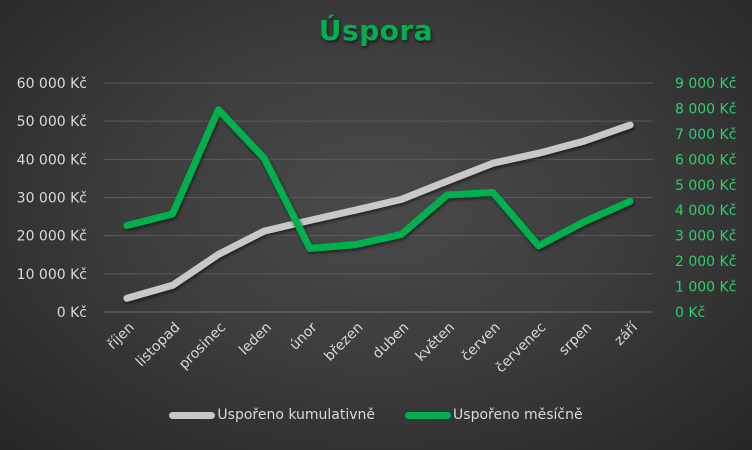 Image resolution: width=752 pixels, height=450 pixels. What do you see at coordinates (52, 84) in the screenshot?
I see `left-axis-tick: 60 000 Kč` at bounding box center [52, 84].